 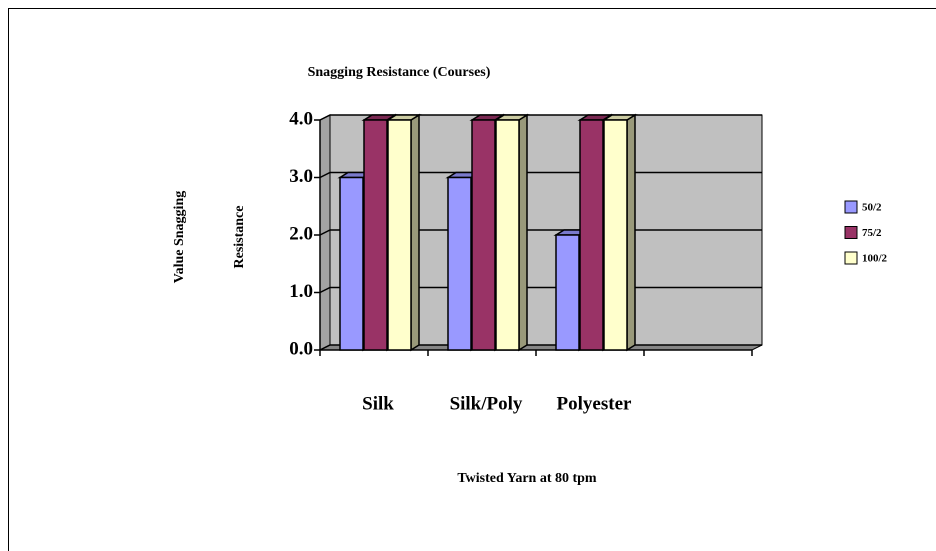 I want to click on x-tick-label: Polyester, so click(x=594, y=403).